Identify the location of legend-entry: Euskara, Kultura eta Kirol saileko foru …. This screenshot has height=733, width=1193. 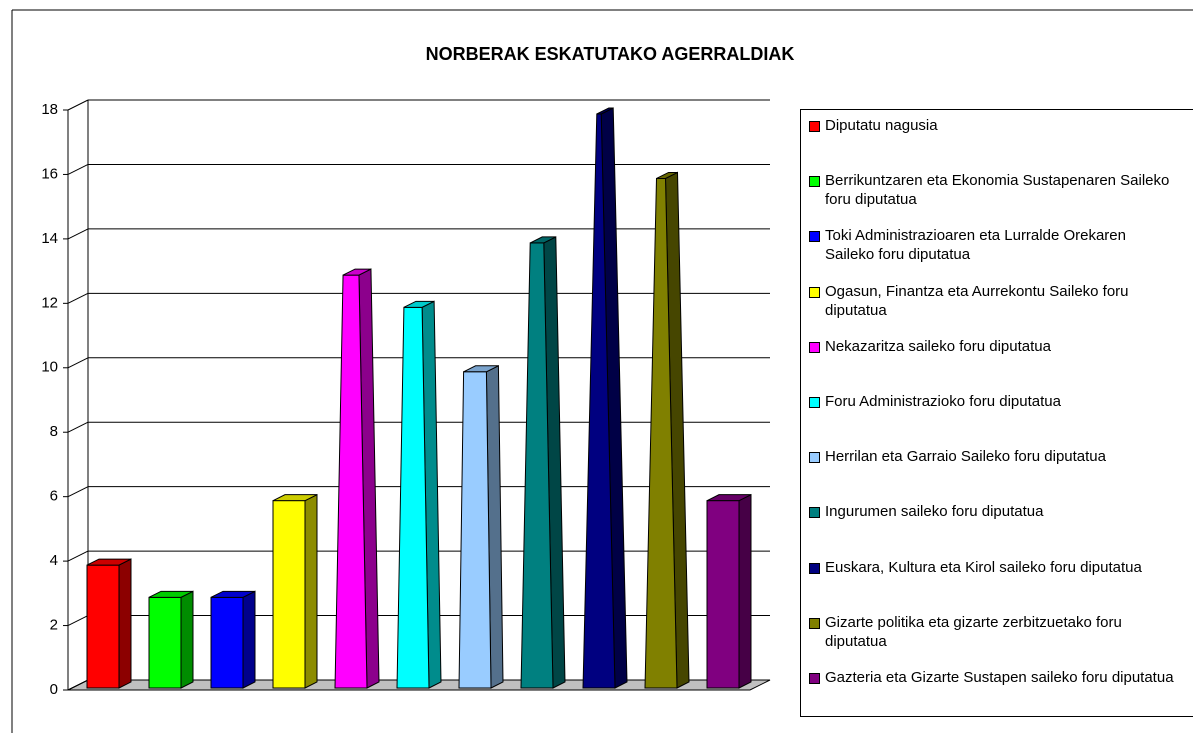
(994, 567).